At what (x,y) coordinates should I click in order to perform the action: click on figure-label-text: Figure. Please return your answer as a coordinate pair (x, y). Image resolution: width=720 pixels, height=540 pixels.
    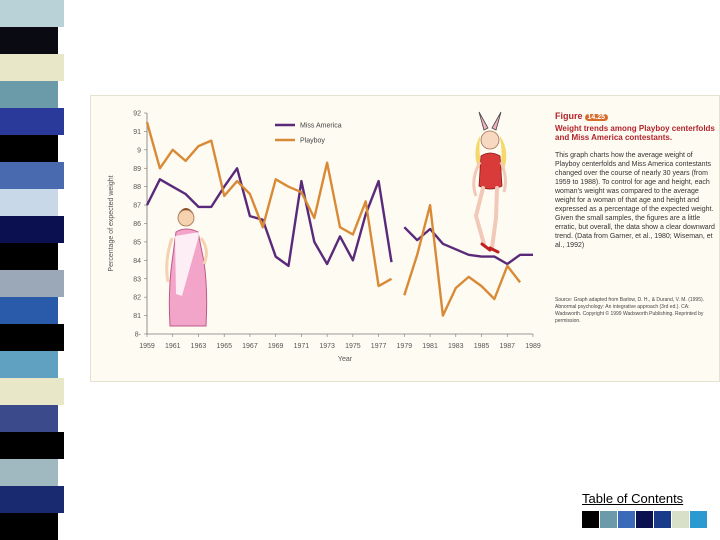
    Looking at the image, I should click on (569, 116).